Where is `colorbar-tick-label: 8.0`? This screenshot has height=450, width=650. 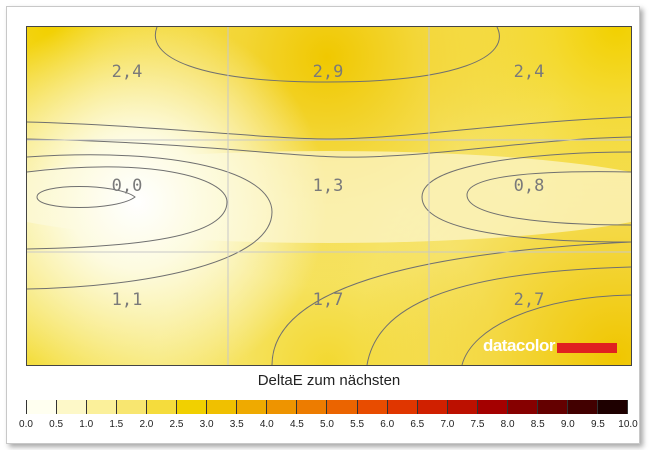
colorbar-tick-label: 8.0 is located at coordinates (507, 424).